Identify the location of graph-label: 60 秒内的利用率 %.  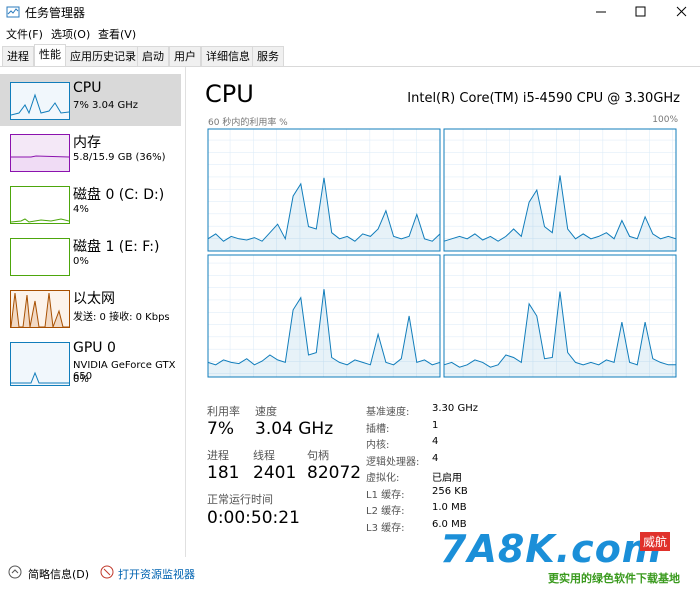
(248, 123).